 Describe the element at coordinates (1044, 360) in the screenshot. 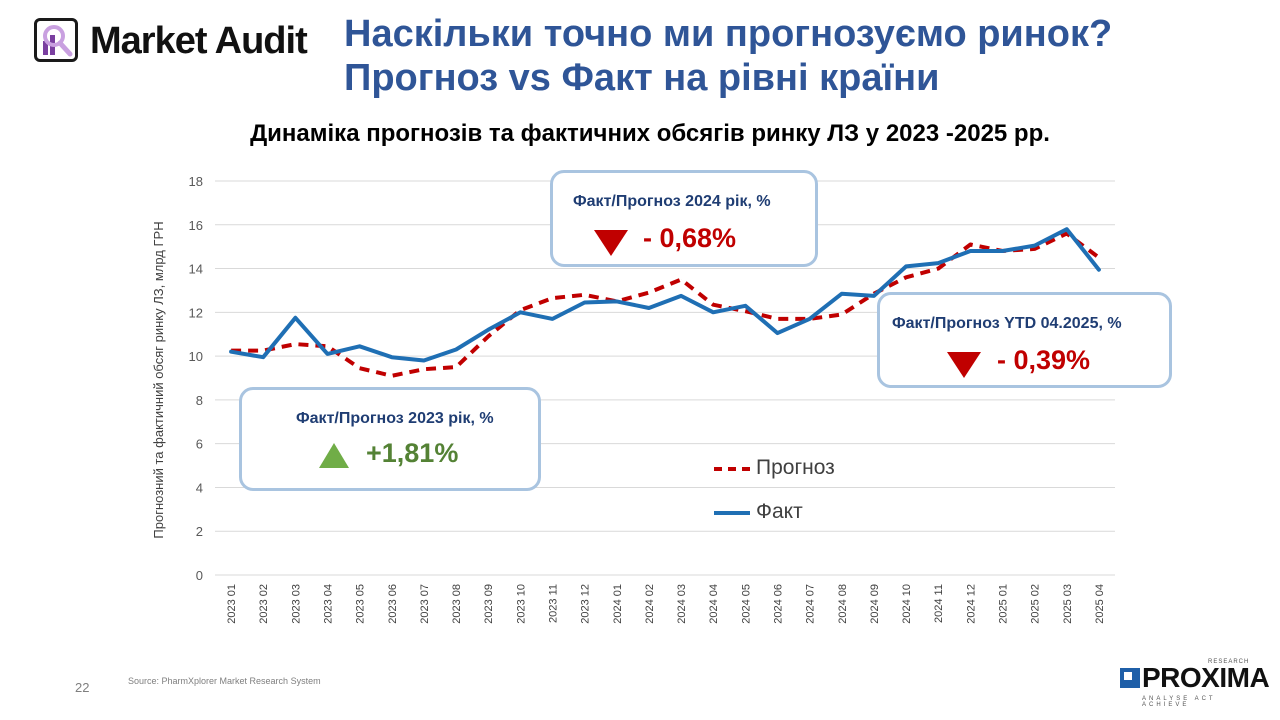

I see `callout-ytd-2025-value: - 0,39%` at that location.